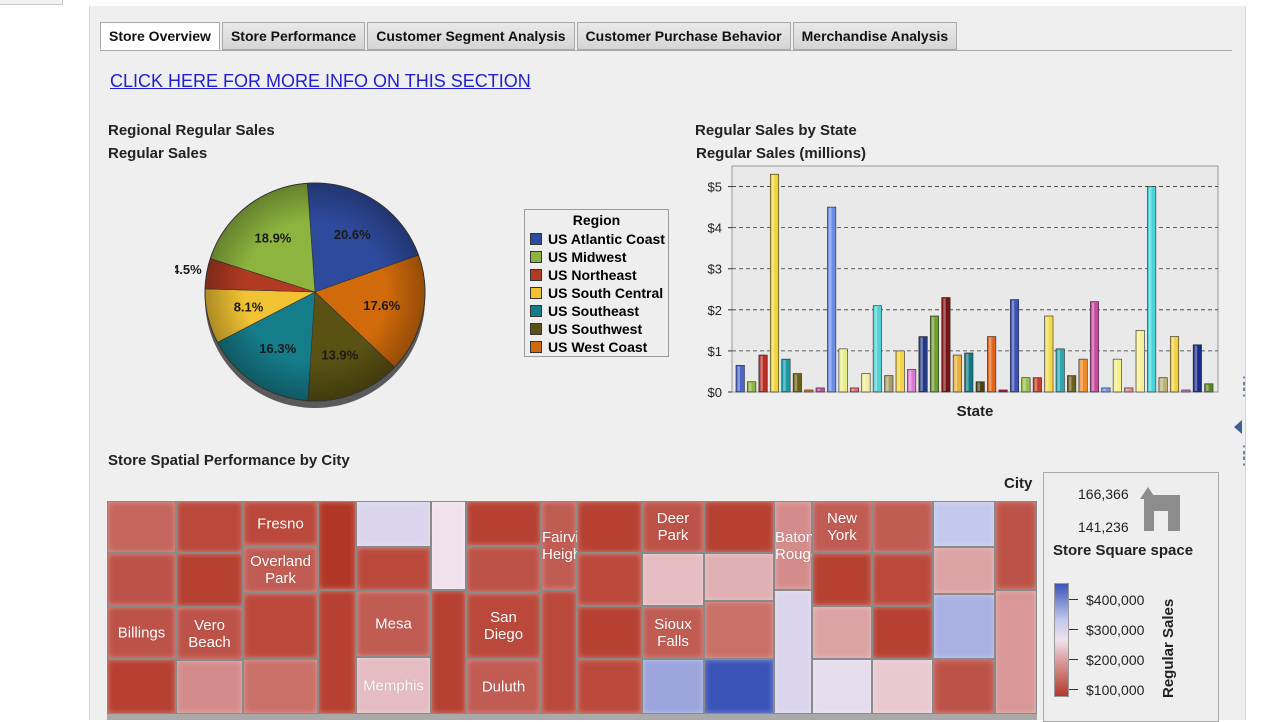  I want to click on treemap-tile: Vero Beach, so click(209, 633).